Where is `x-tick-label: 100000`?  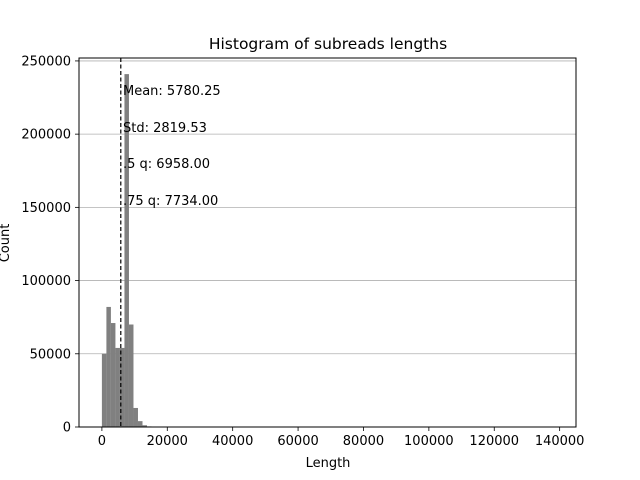
x-tick-label: 100000 is located at coordinates (429, 441).